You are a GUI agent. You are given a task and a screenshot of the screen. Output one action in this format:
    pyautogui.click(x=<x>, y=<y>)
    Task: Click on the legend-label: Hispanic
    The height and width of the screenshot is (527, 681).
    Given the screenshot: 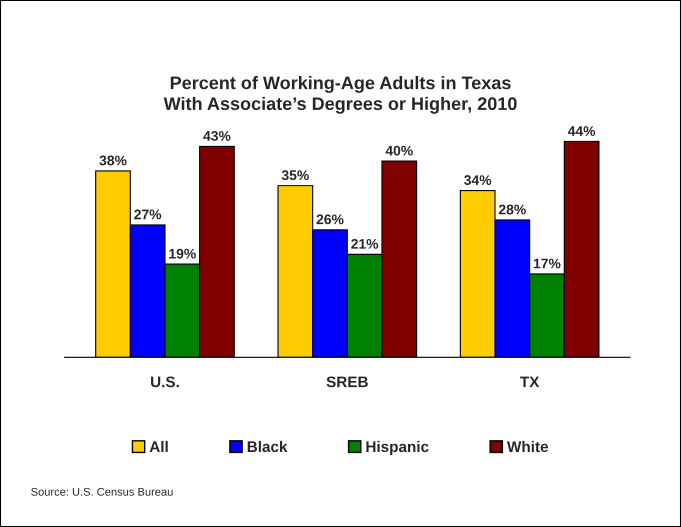 What is the action you would take?
    pyautogui.click(x=397, y=448)
    